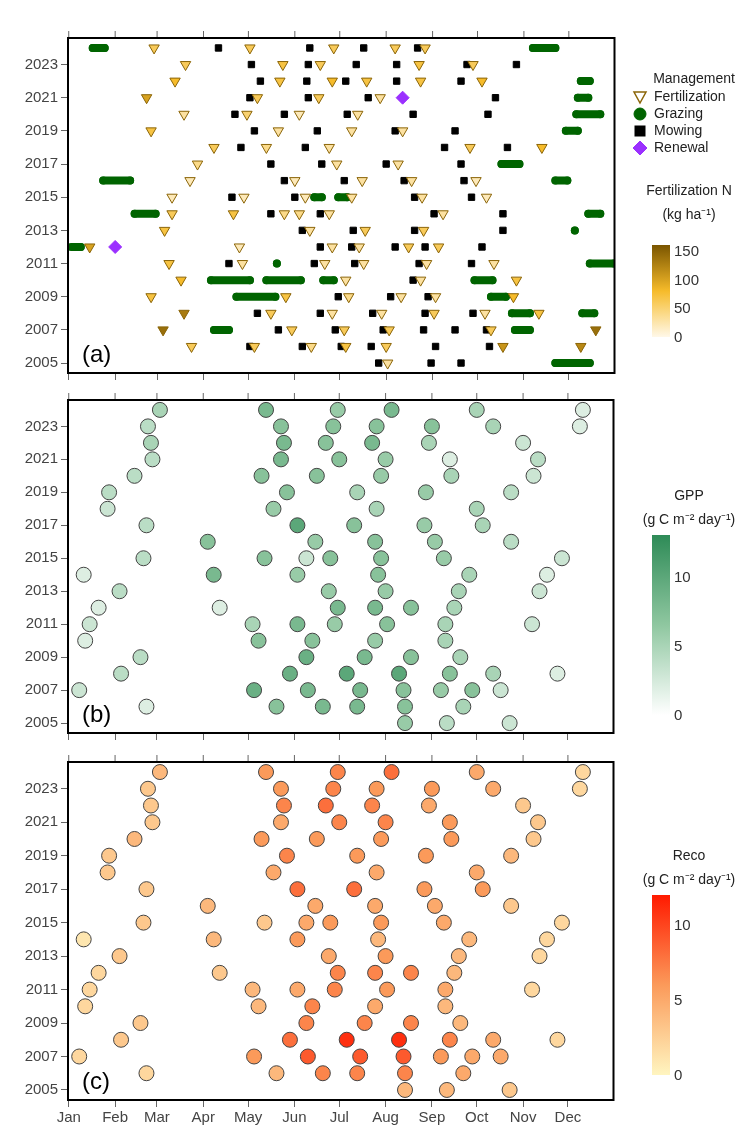 The width and height of the screenshot is (756, 1138). What do you see at coordinates (115, 1117) in the screenshot?
I see `x-tick-label: Feb` at bounding box center [115, 1117].